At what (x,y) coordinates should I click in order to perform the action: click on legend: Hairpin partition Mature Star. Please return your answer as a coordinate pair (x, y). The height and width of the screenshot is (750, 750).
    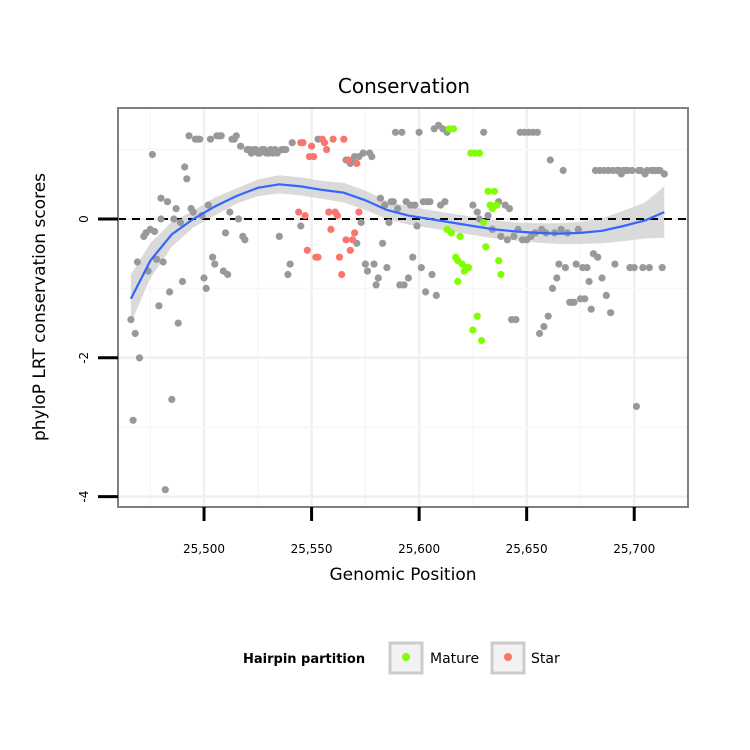
    Looking at the image, I should click on (401, 658).